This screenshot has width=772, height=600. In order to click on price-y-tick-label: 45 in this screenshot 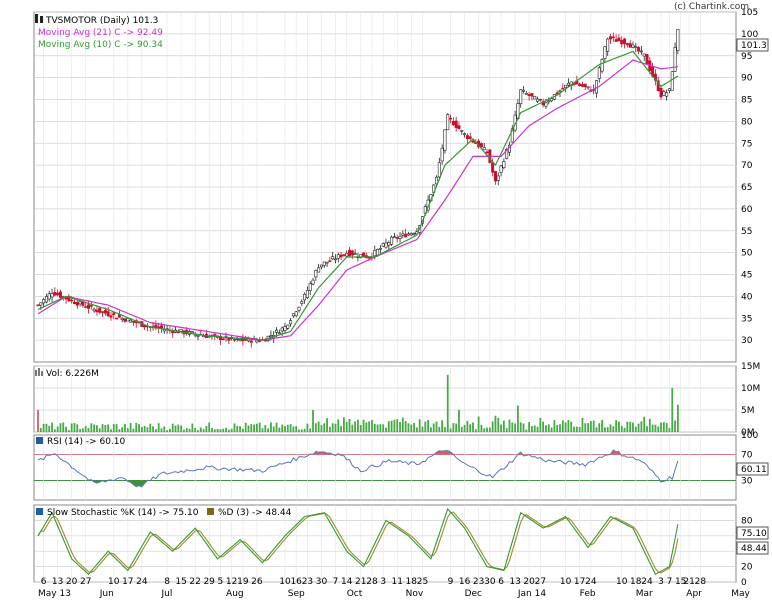, I will do `click(746, 276)`.